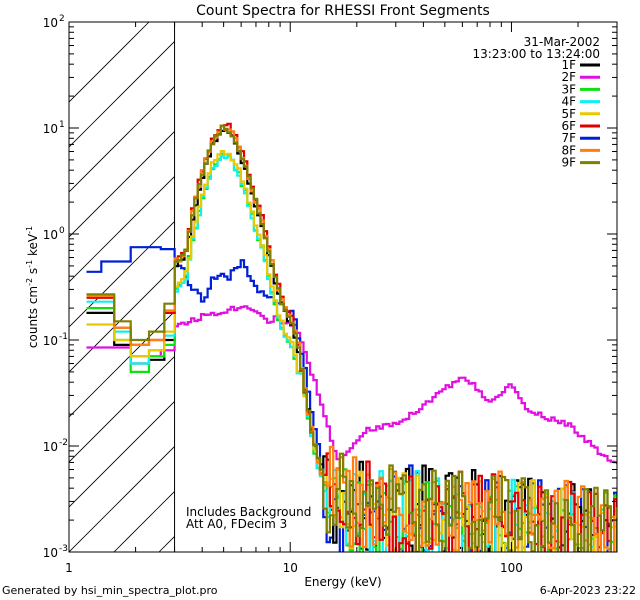 This screenshot has width=640, height=600. What do you see at coordinates (62, 19) in the screenshot?
I see `y-tick-exponent: 2` at bounding box center [62, 19].